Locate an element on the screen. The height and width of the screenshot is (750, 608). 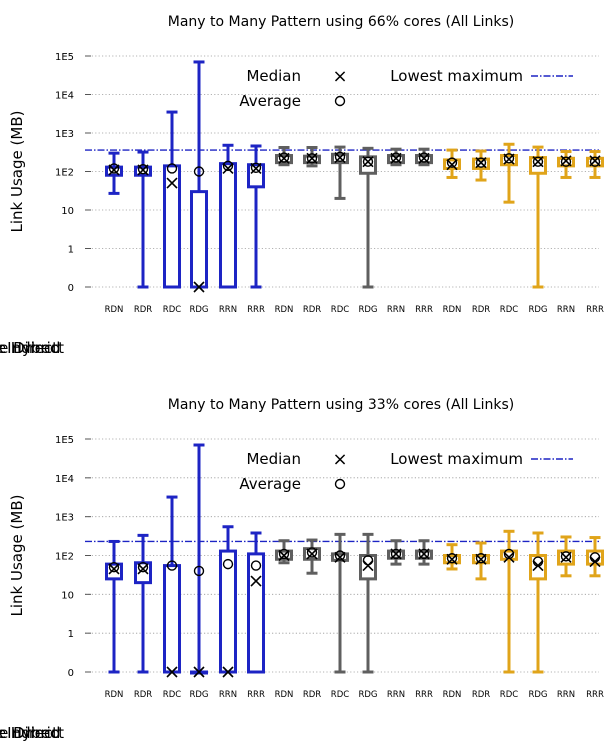
y-axis-label-0: Link Usage (MB) is located at coordinates (17, 172).